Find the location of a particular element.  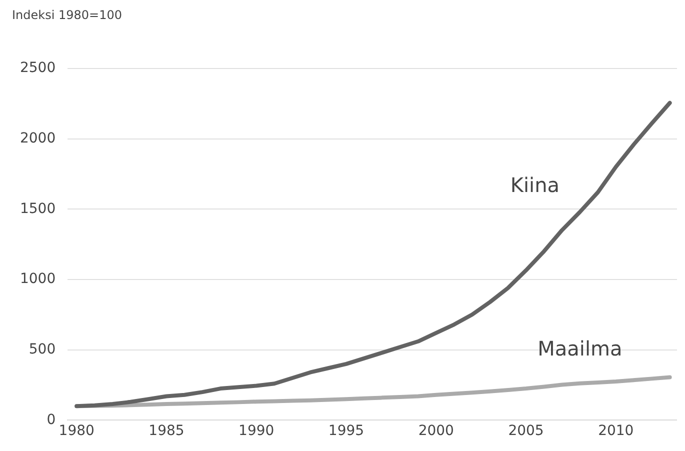

y-axis-title: Indeksi 1980=100 is located at coordinates (67, 16).